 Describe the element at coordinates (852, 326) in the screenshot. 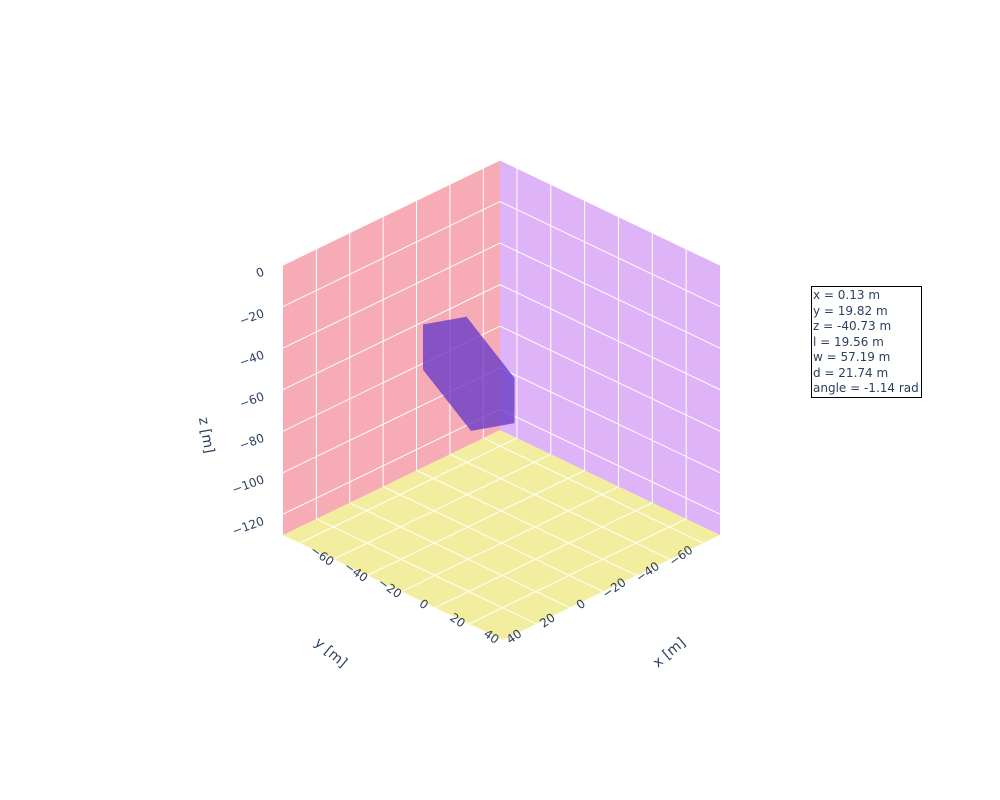

I see `annotation-z: z = -40.73 m` at that location.